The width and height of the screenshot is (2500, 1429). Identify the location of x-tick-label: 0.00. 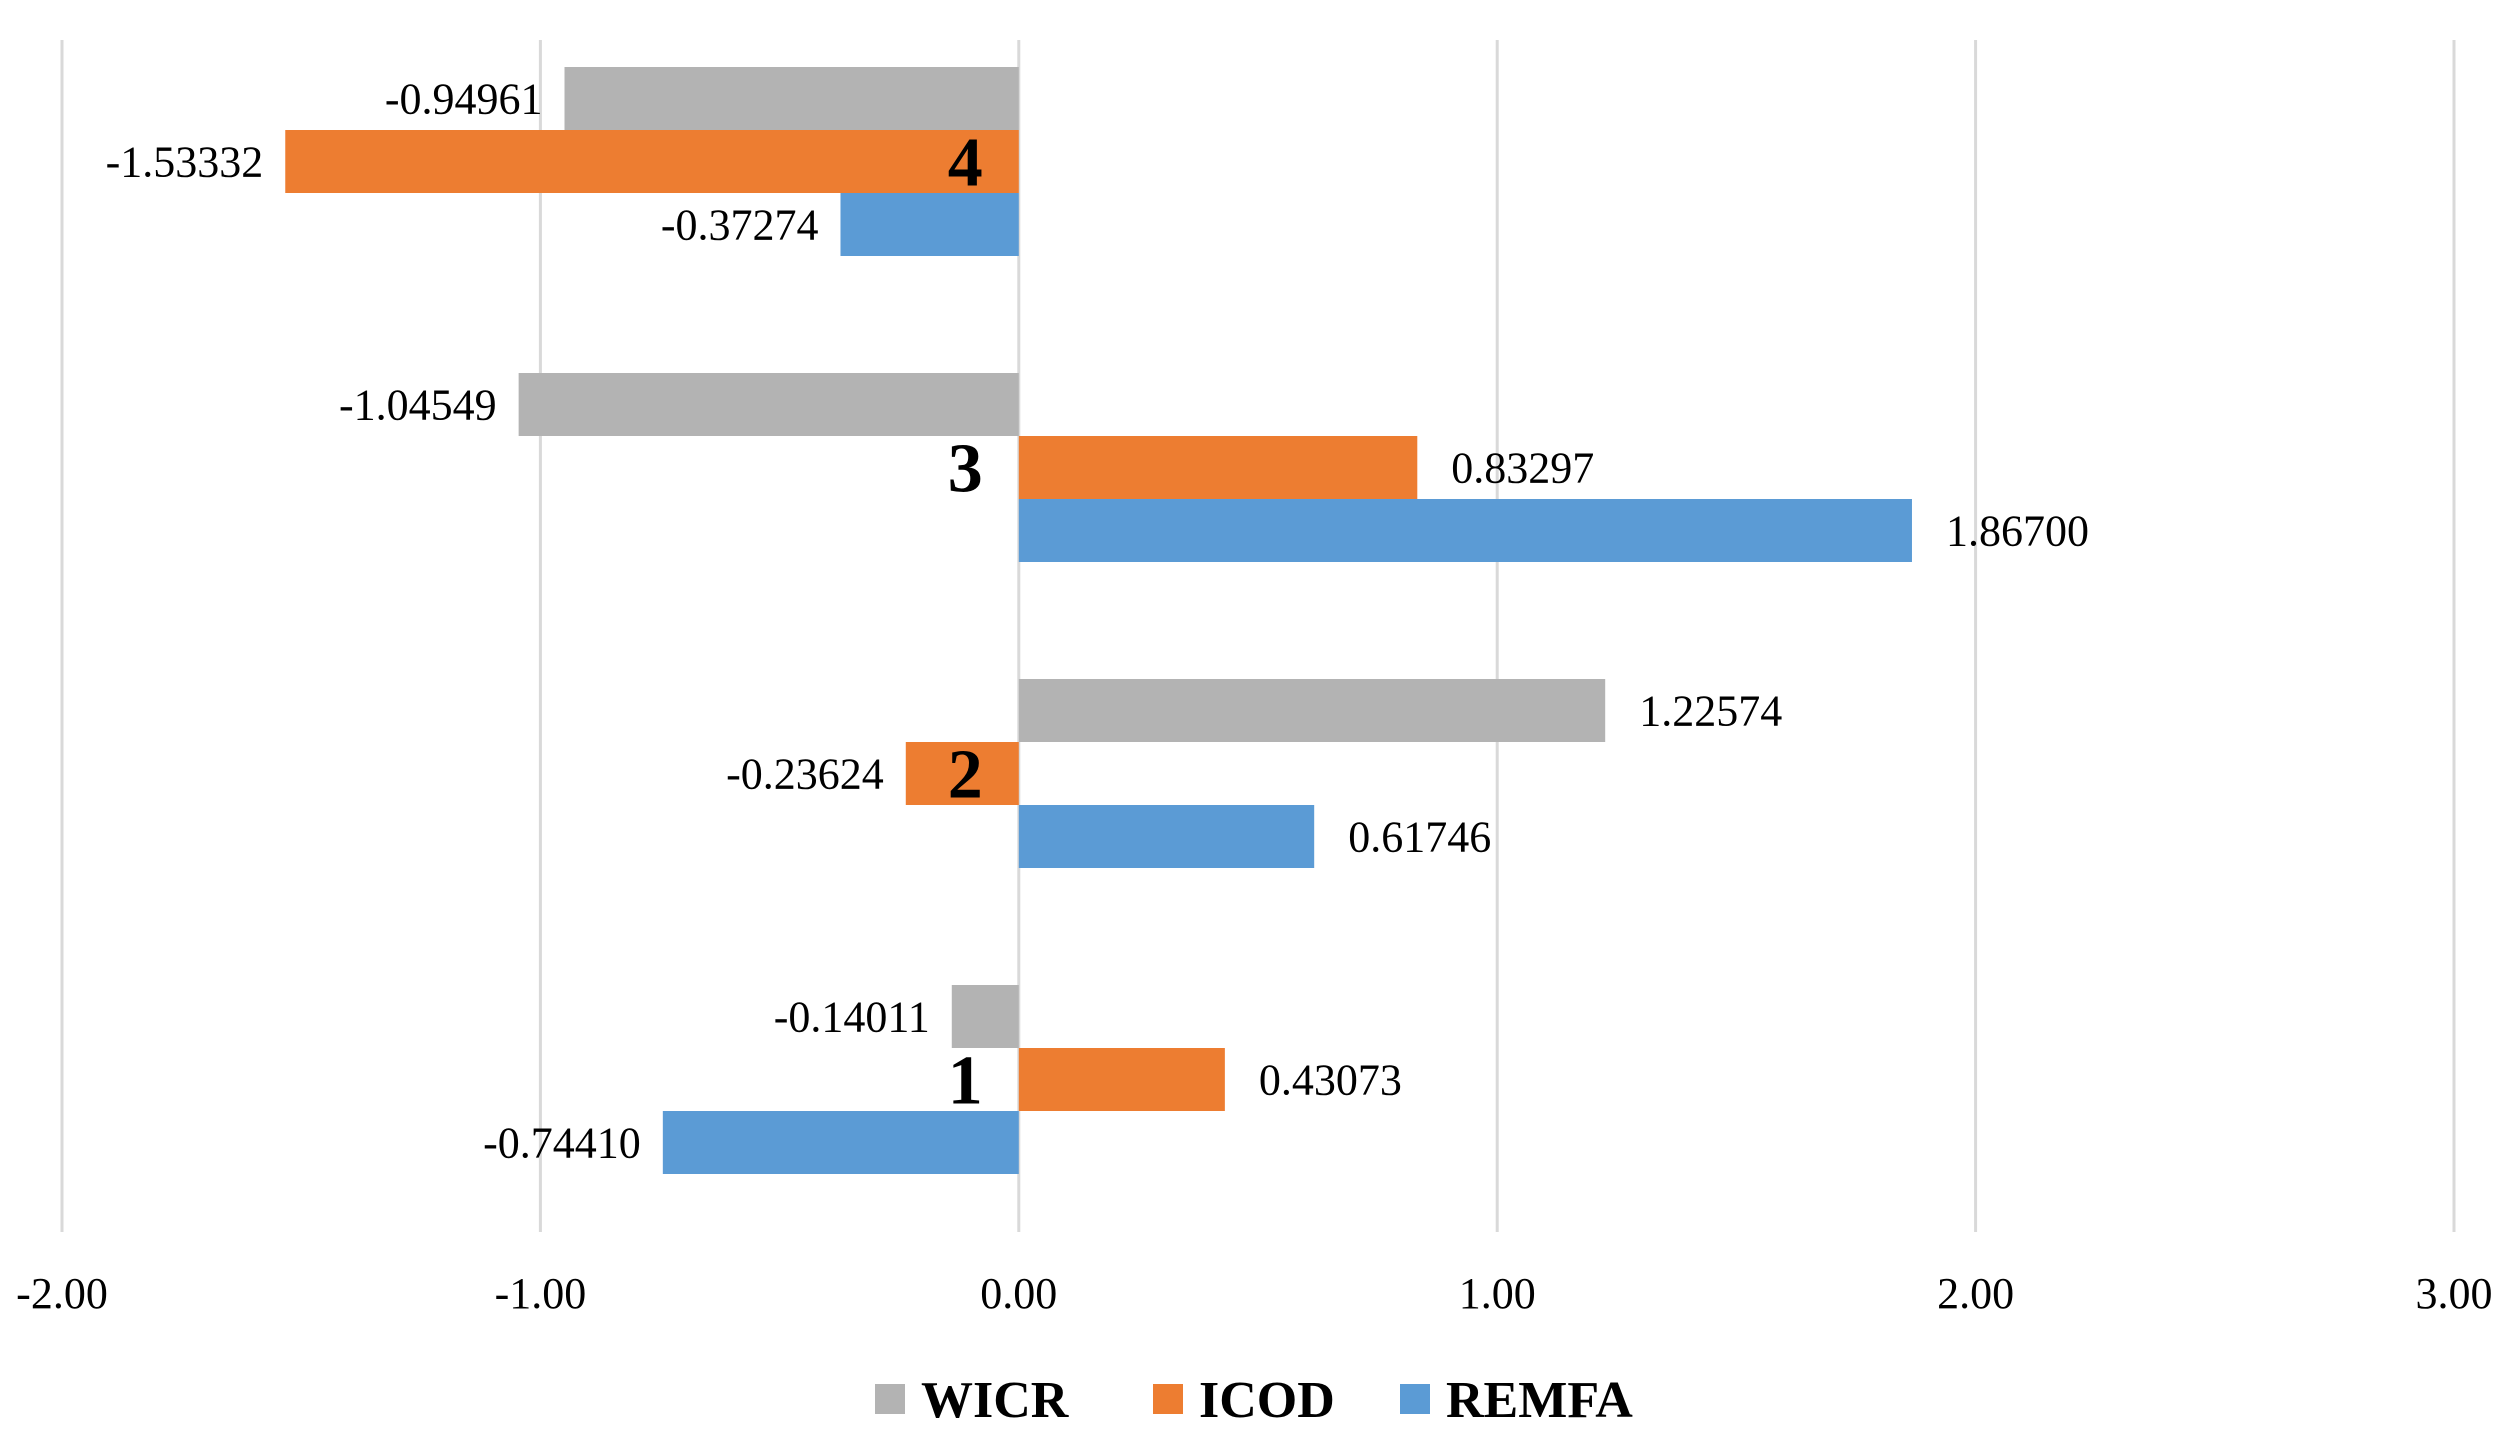
(1018, 1293).